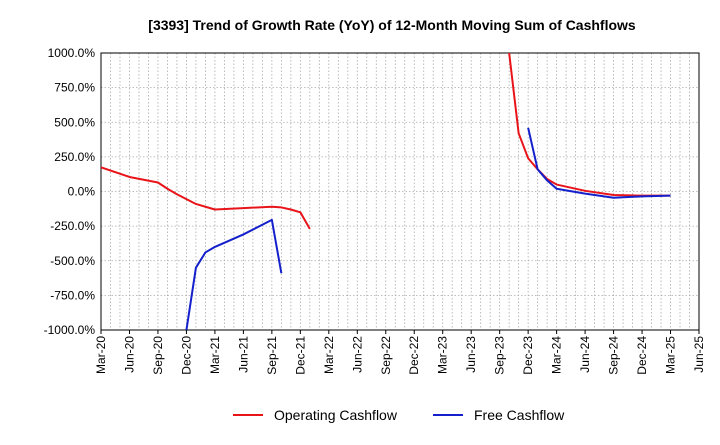 This screenshot has width=720, height=445. I want to click on x-tick-label: Dec-23, so click(528, 355).